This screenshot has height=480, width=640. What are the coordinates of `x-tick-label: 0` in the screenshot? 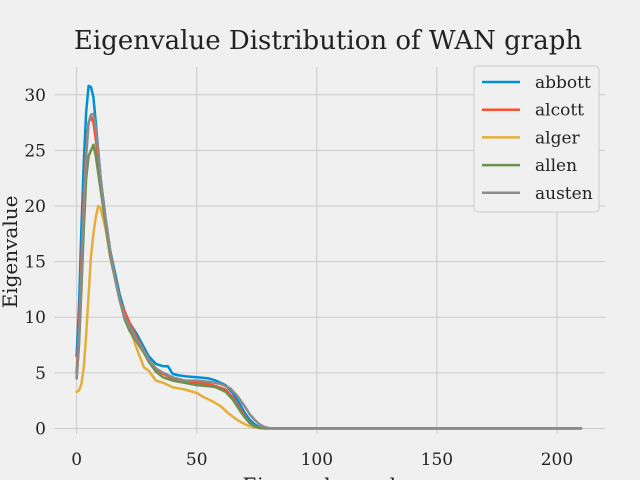 It's located at (76, 460).